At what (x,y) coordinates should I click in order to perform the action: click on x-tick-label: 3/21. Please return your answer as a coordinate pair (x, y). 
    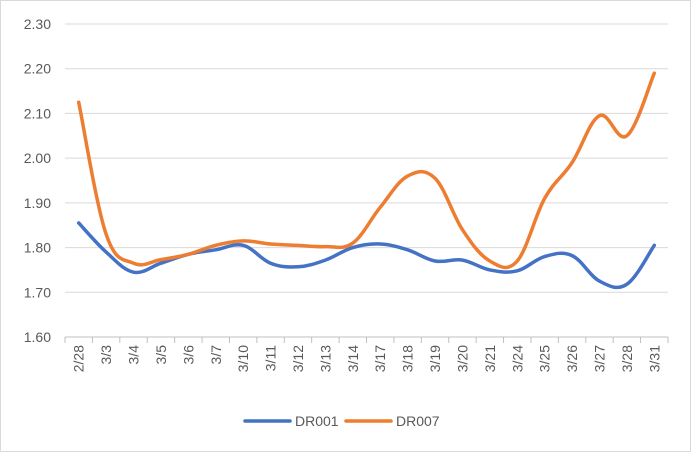
    Looking at the image, I should click on (490, 358).